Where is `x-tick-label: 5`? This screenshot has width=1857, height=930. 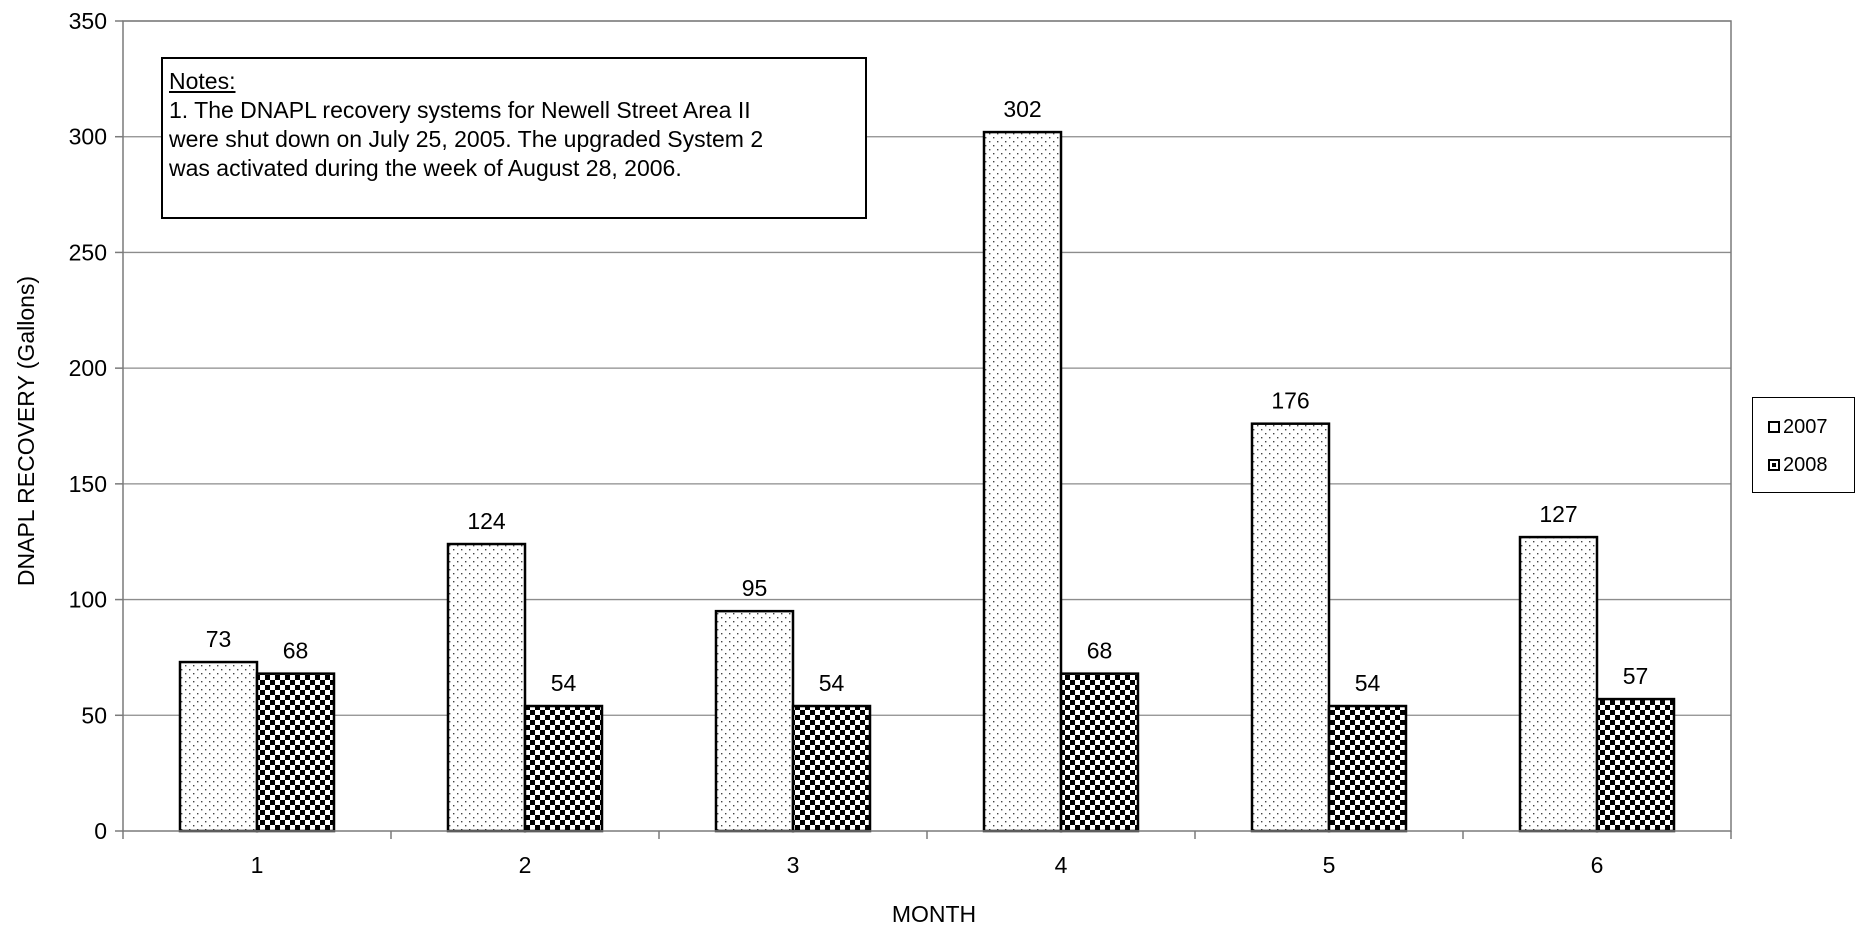
x-tick-label: 5 is located at coordinates (1329, 865).